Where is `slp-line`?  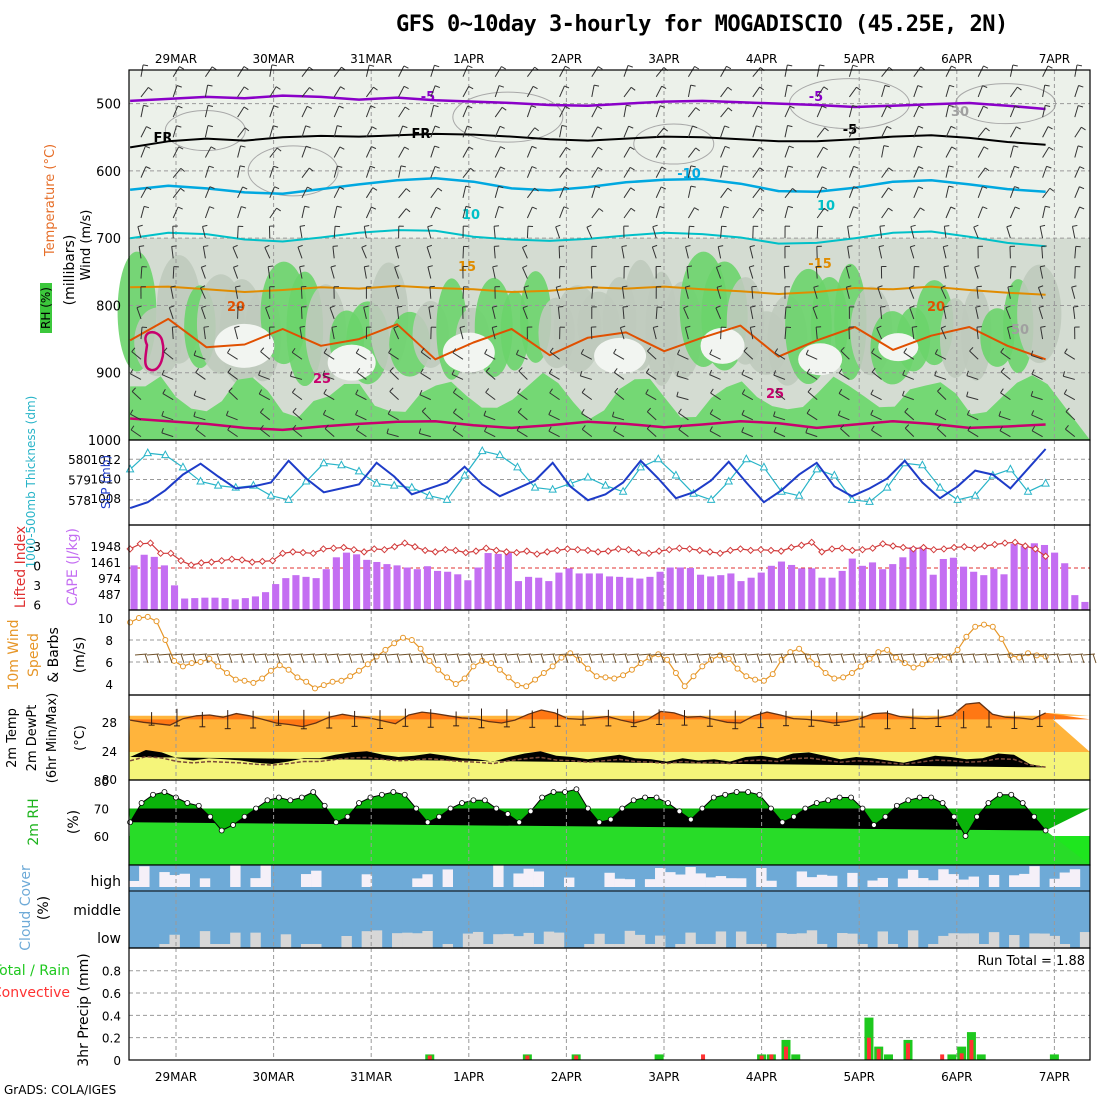 slp-line is located at coordinates (588, 479).